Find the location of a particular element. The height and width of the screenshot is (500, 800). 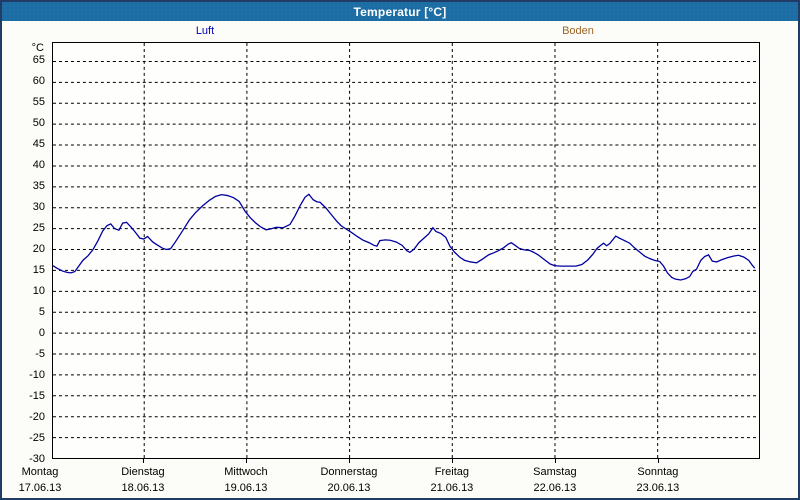

day-date-label: 19.06.13 is located at coordinates (246, 488).